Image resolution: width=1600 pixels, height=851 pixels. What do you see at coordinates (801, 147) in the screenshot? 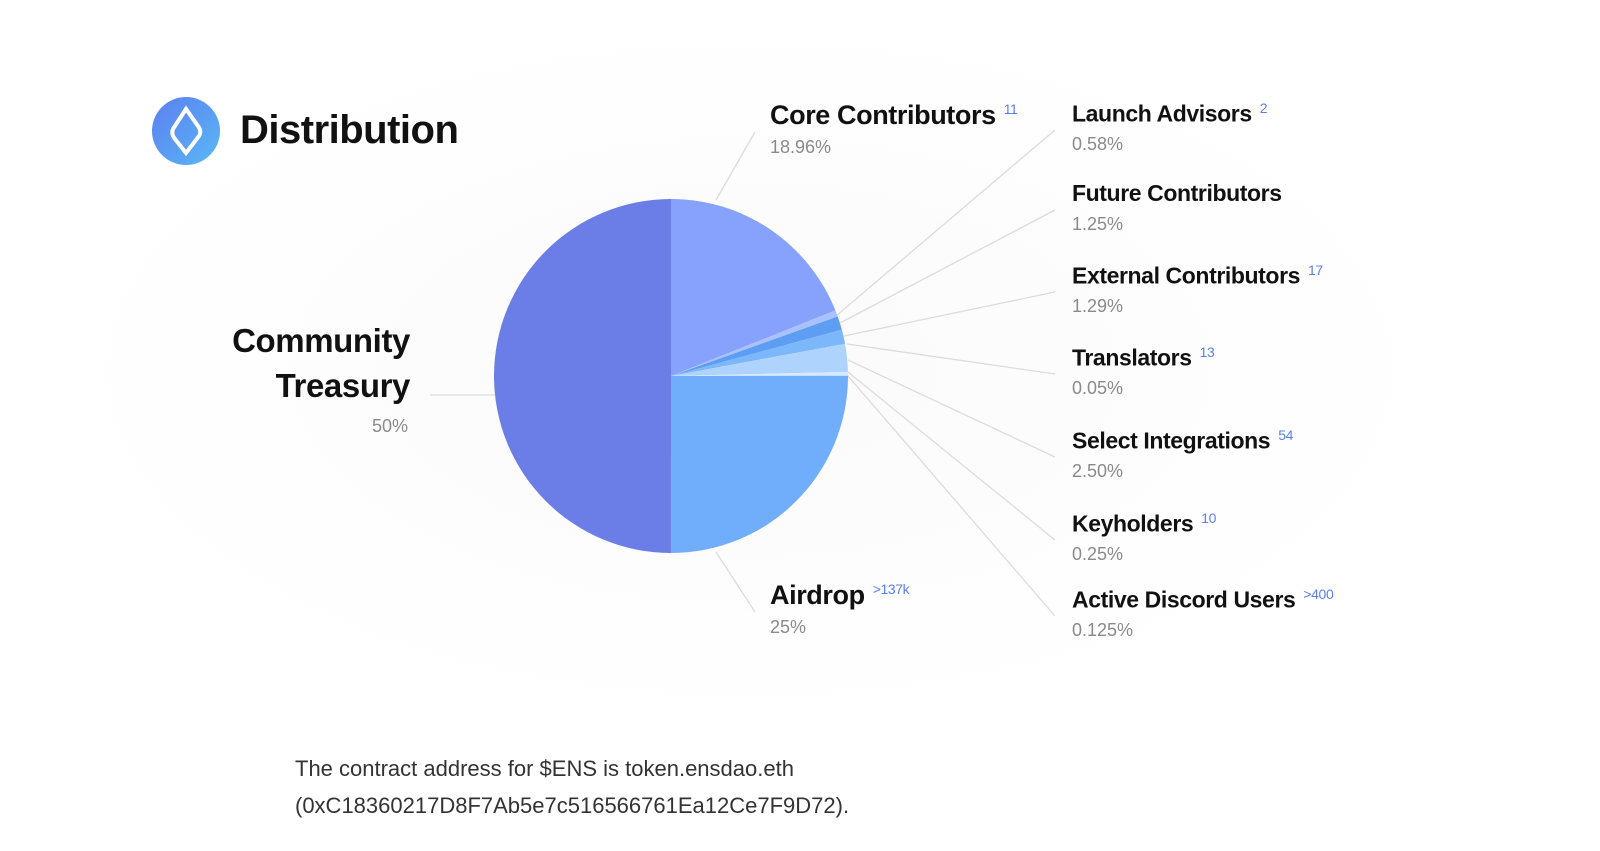
I see `slice-percentage: 18.96%` at bounding box center [801, 147].